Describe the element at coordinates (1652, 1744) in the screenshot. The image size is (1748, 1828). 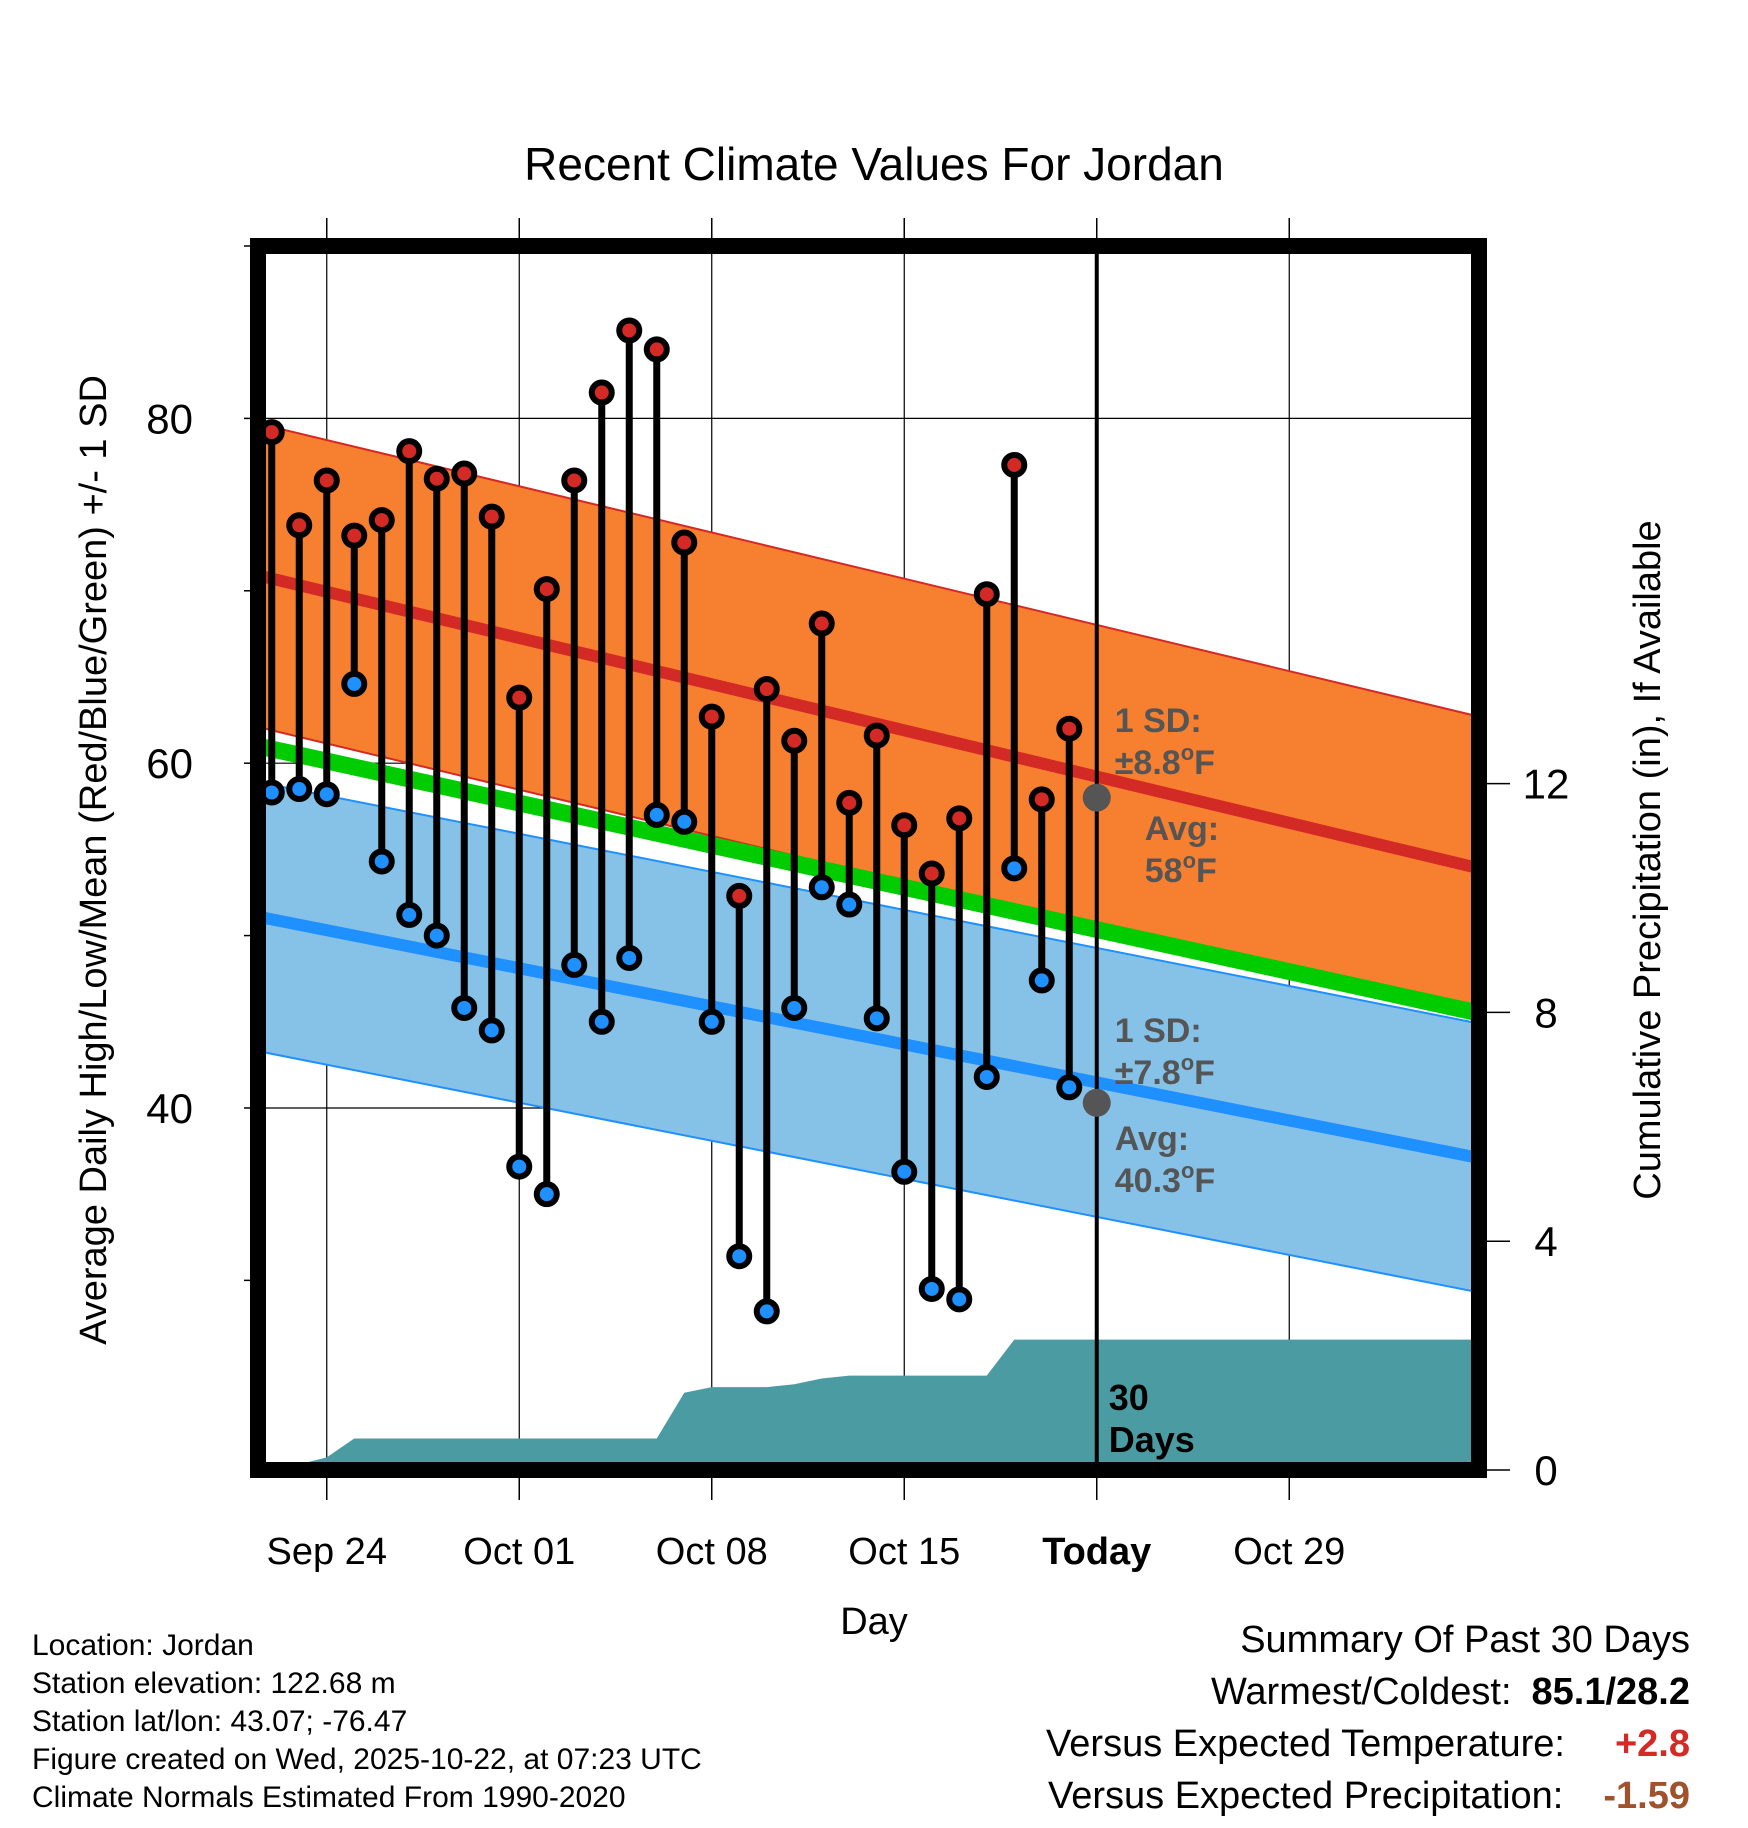
I see `temp-value: +2.8` at that location.